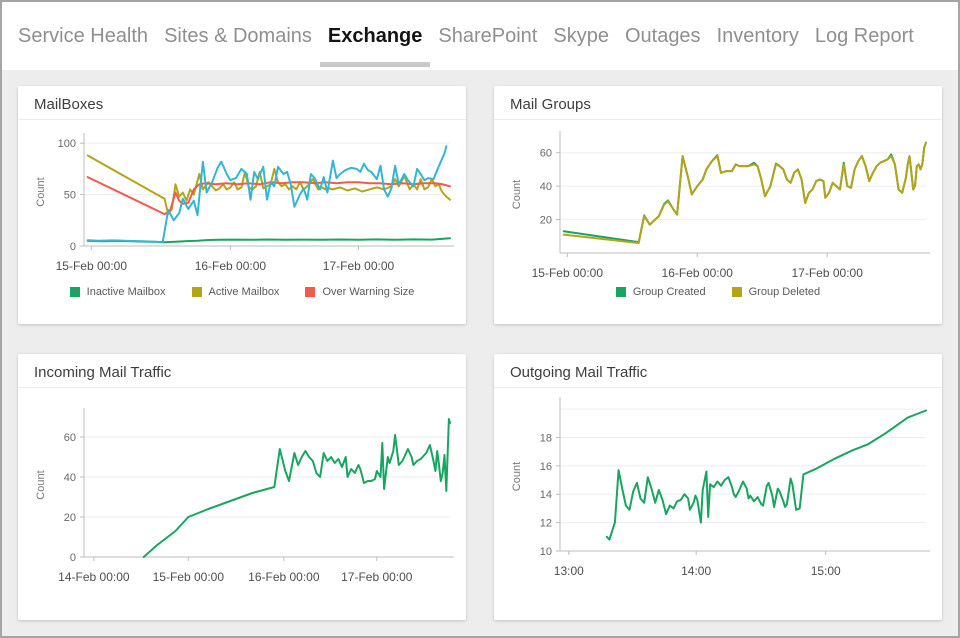 The width and height of the screenshot is (960, 638). I want to click on legend-label: Active Mailbox, so click(244, 292).